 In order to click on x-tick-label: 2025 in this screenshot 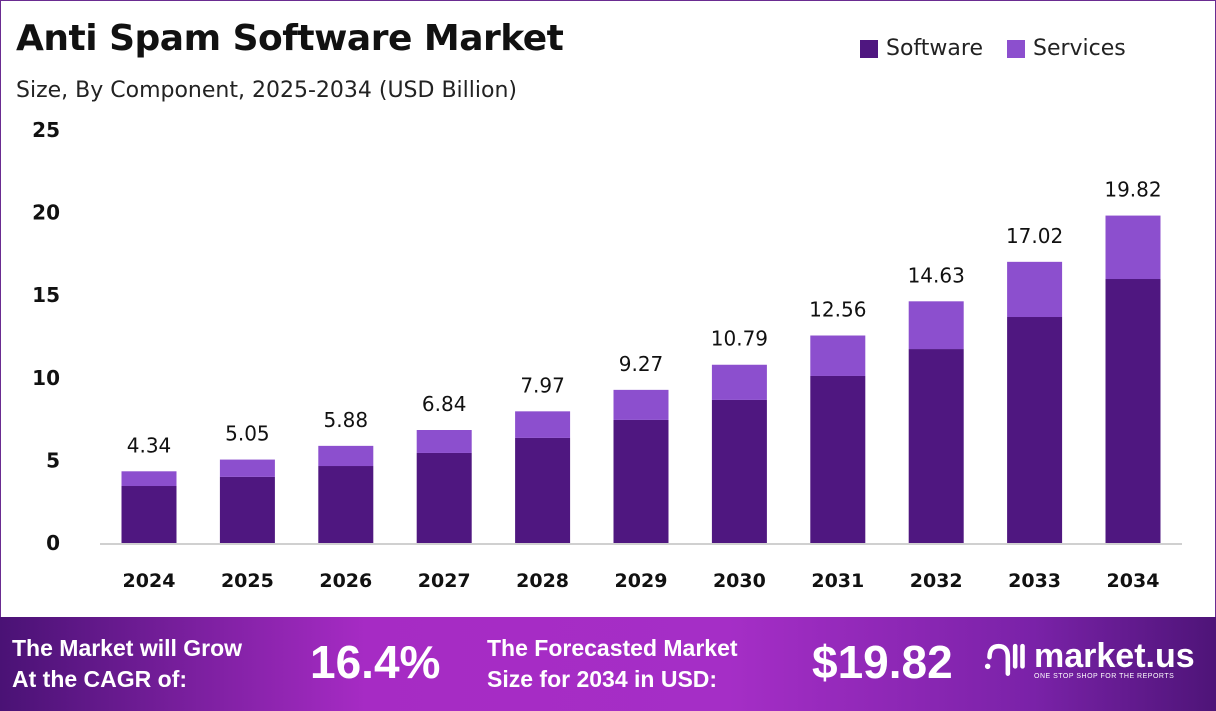, I will do `click(247, 581)`.